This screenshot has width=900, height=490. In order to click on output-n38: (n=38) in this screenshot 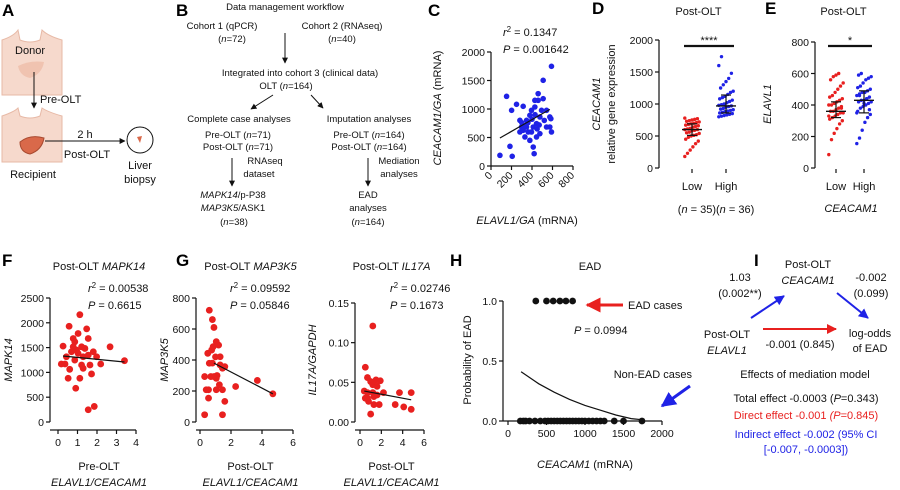, I will do `click(234, 222)`.